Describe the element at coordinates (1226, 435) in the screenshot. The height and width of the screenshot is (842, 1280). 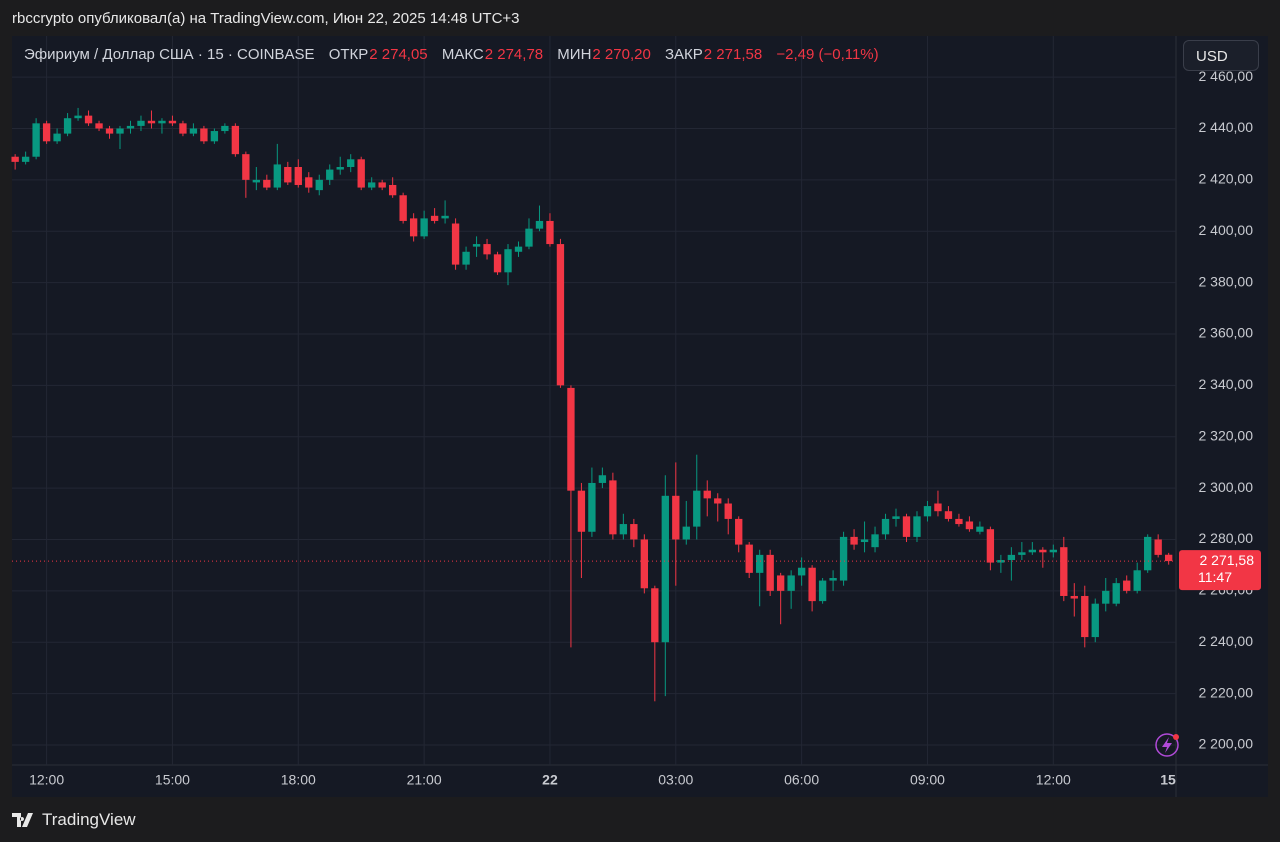
I see `y-tick-label: 2 320,00` at that location.